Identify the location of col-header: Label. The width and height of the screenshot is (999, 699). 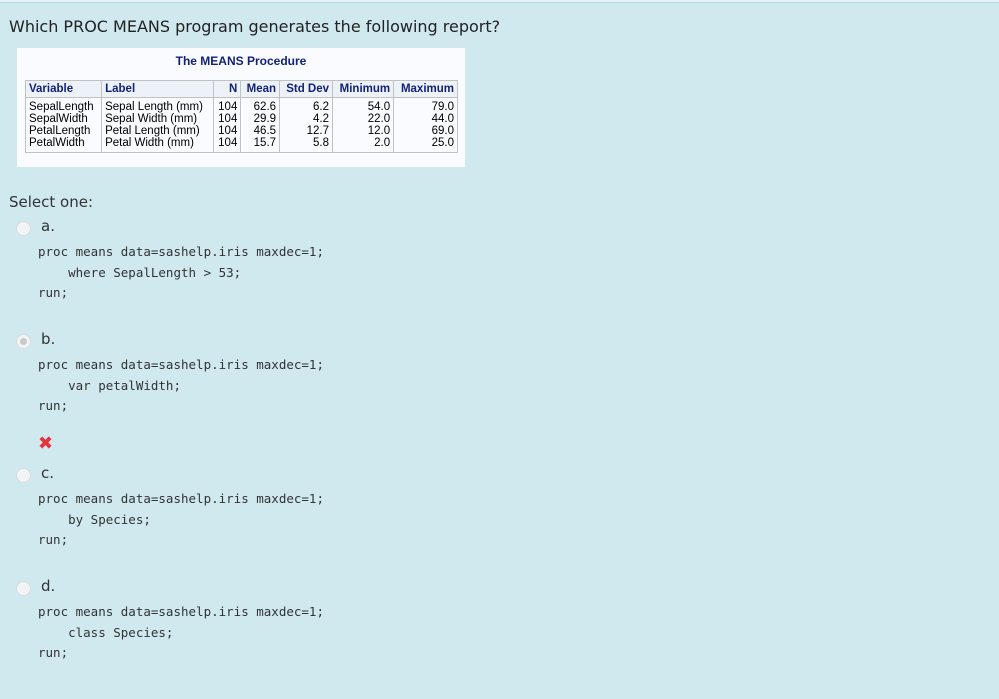
(157, 89).